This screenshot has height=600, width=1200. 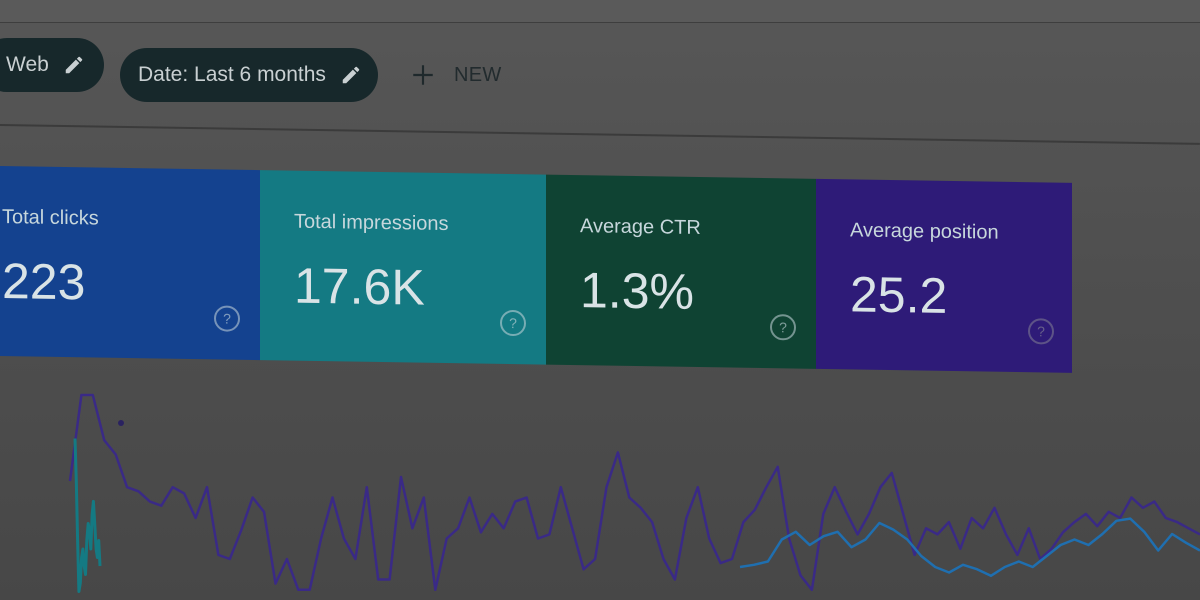 I want to click on metric-title: Average CTR, so click(x=640, y=227).